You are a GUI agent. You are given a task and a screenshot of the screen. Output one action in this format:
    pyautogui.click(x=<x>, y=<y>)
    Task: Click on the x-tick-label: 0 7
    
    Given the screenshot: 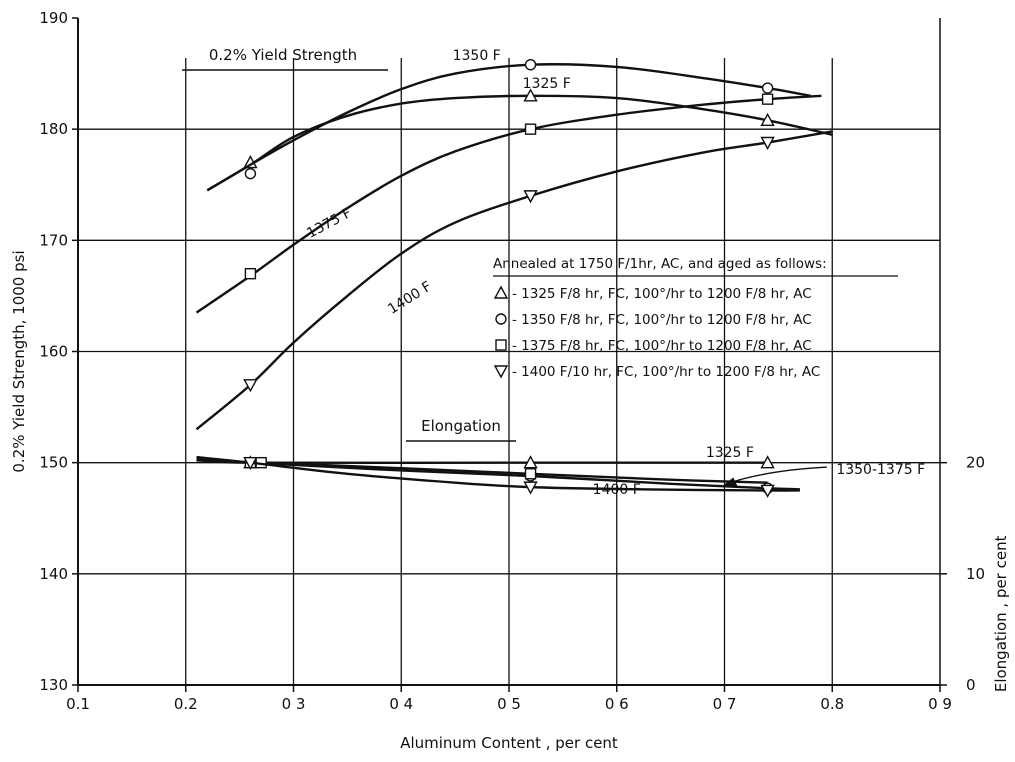 What is the action you would take?
    pyautogui.click(x=725, y=704)
    